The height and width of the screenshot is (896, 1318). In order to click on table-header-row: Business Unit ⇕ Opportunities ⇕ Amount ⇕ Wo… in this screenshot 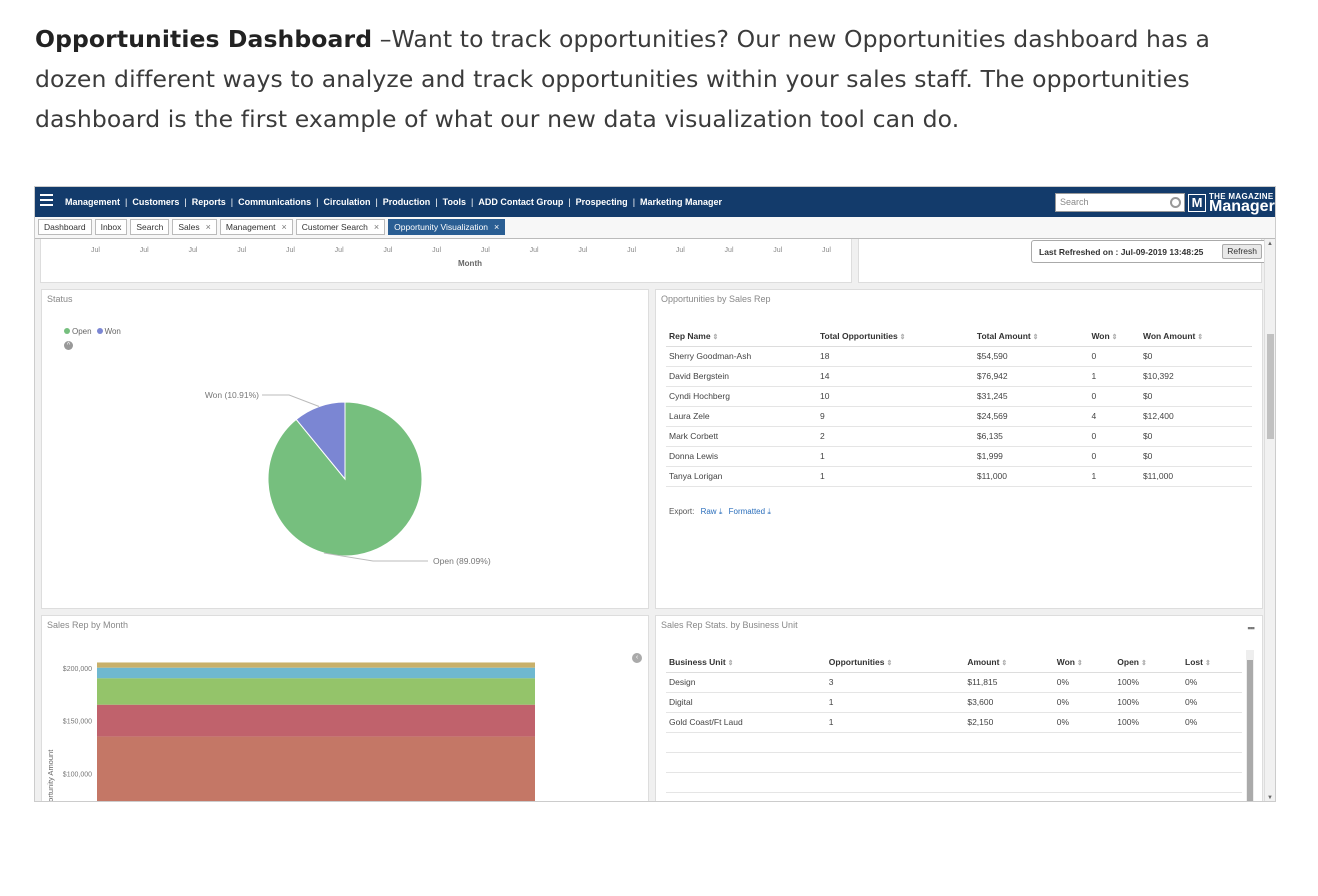, I will do `click(954, 662)`.